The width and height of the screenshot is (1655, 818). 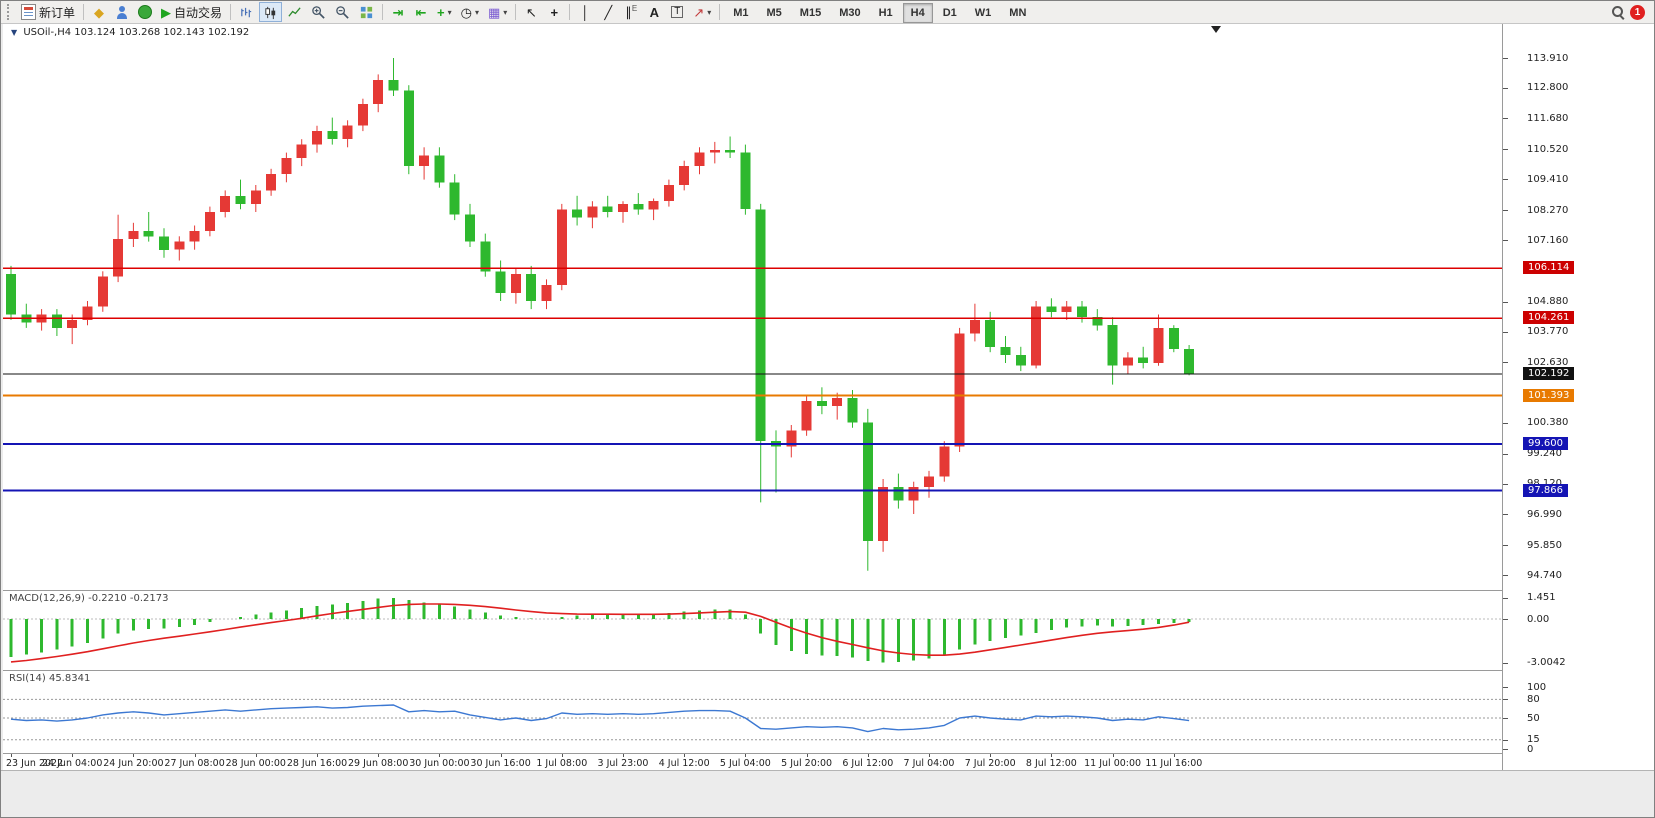 I want to click on timeframe-h4: H4, so click(x=917, y=13).